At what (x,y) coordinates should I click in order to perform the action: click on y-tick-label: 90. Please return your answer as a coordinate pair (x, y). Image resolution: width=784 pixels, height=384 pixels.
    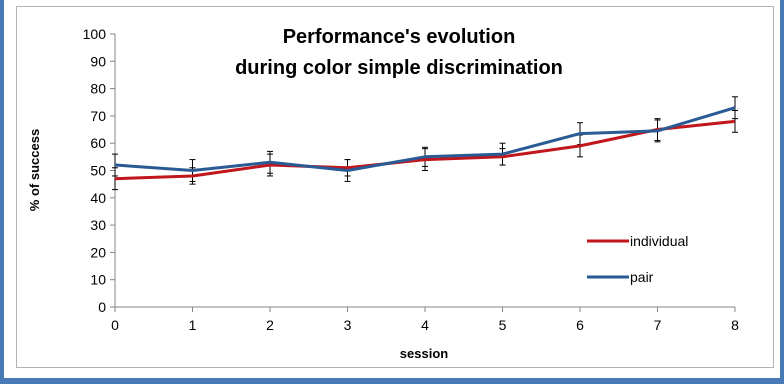
    Looking at the image, I should click on (98, 61).